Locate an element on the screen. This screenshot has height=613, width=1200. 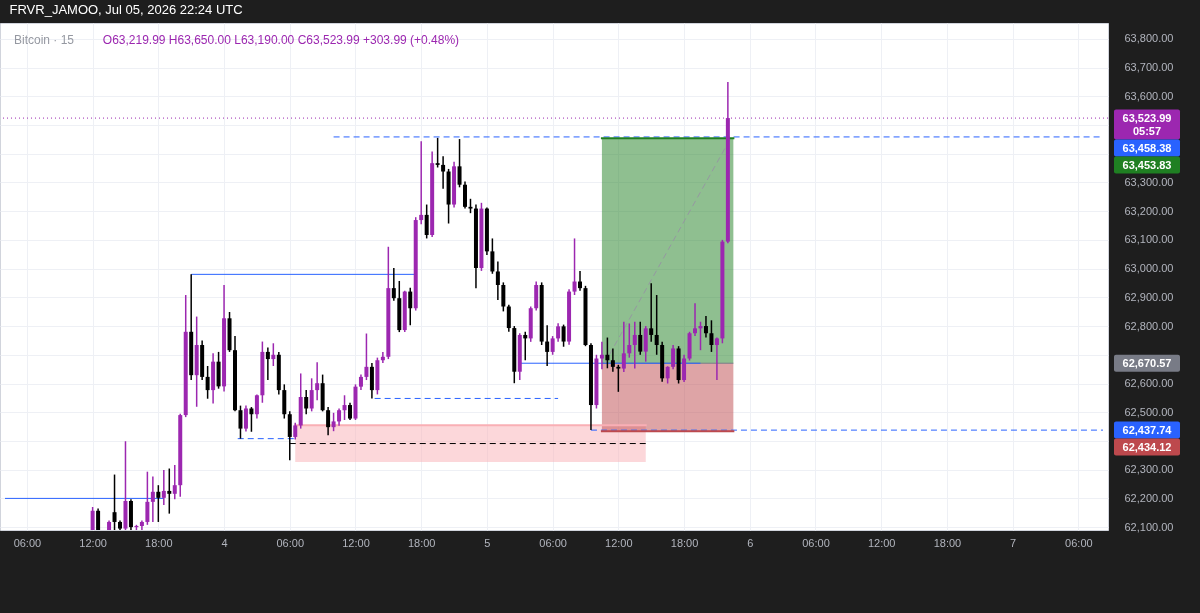
y-tick-label: 63,700.00 is located at coordinates (1149, 67).